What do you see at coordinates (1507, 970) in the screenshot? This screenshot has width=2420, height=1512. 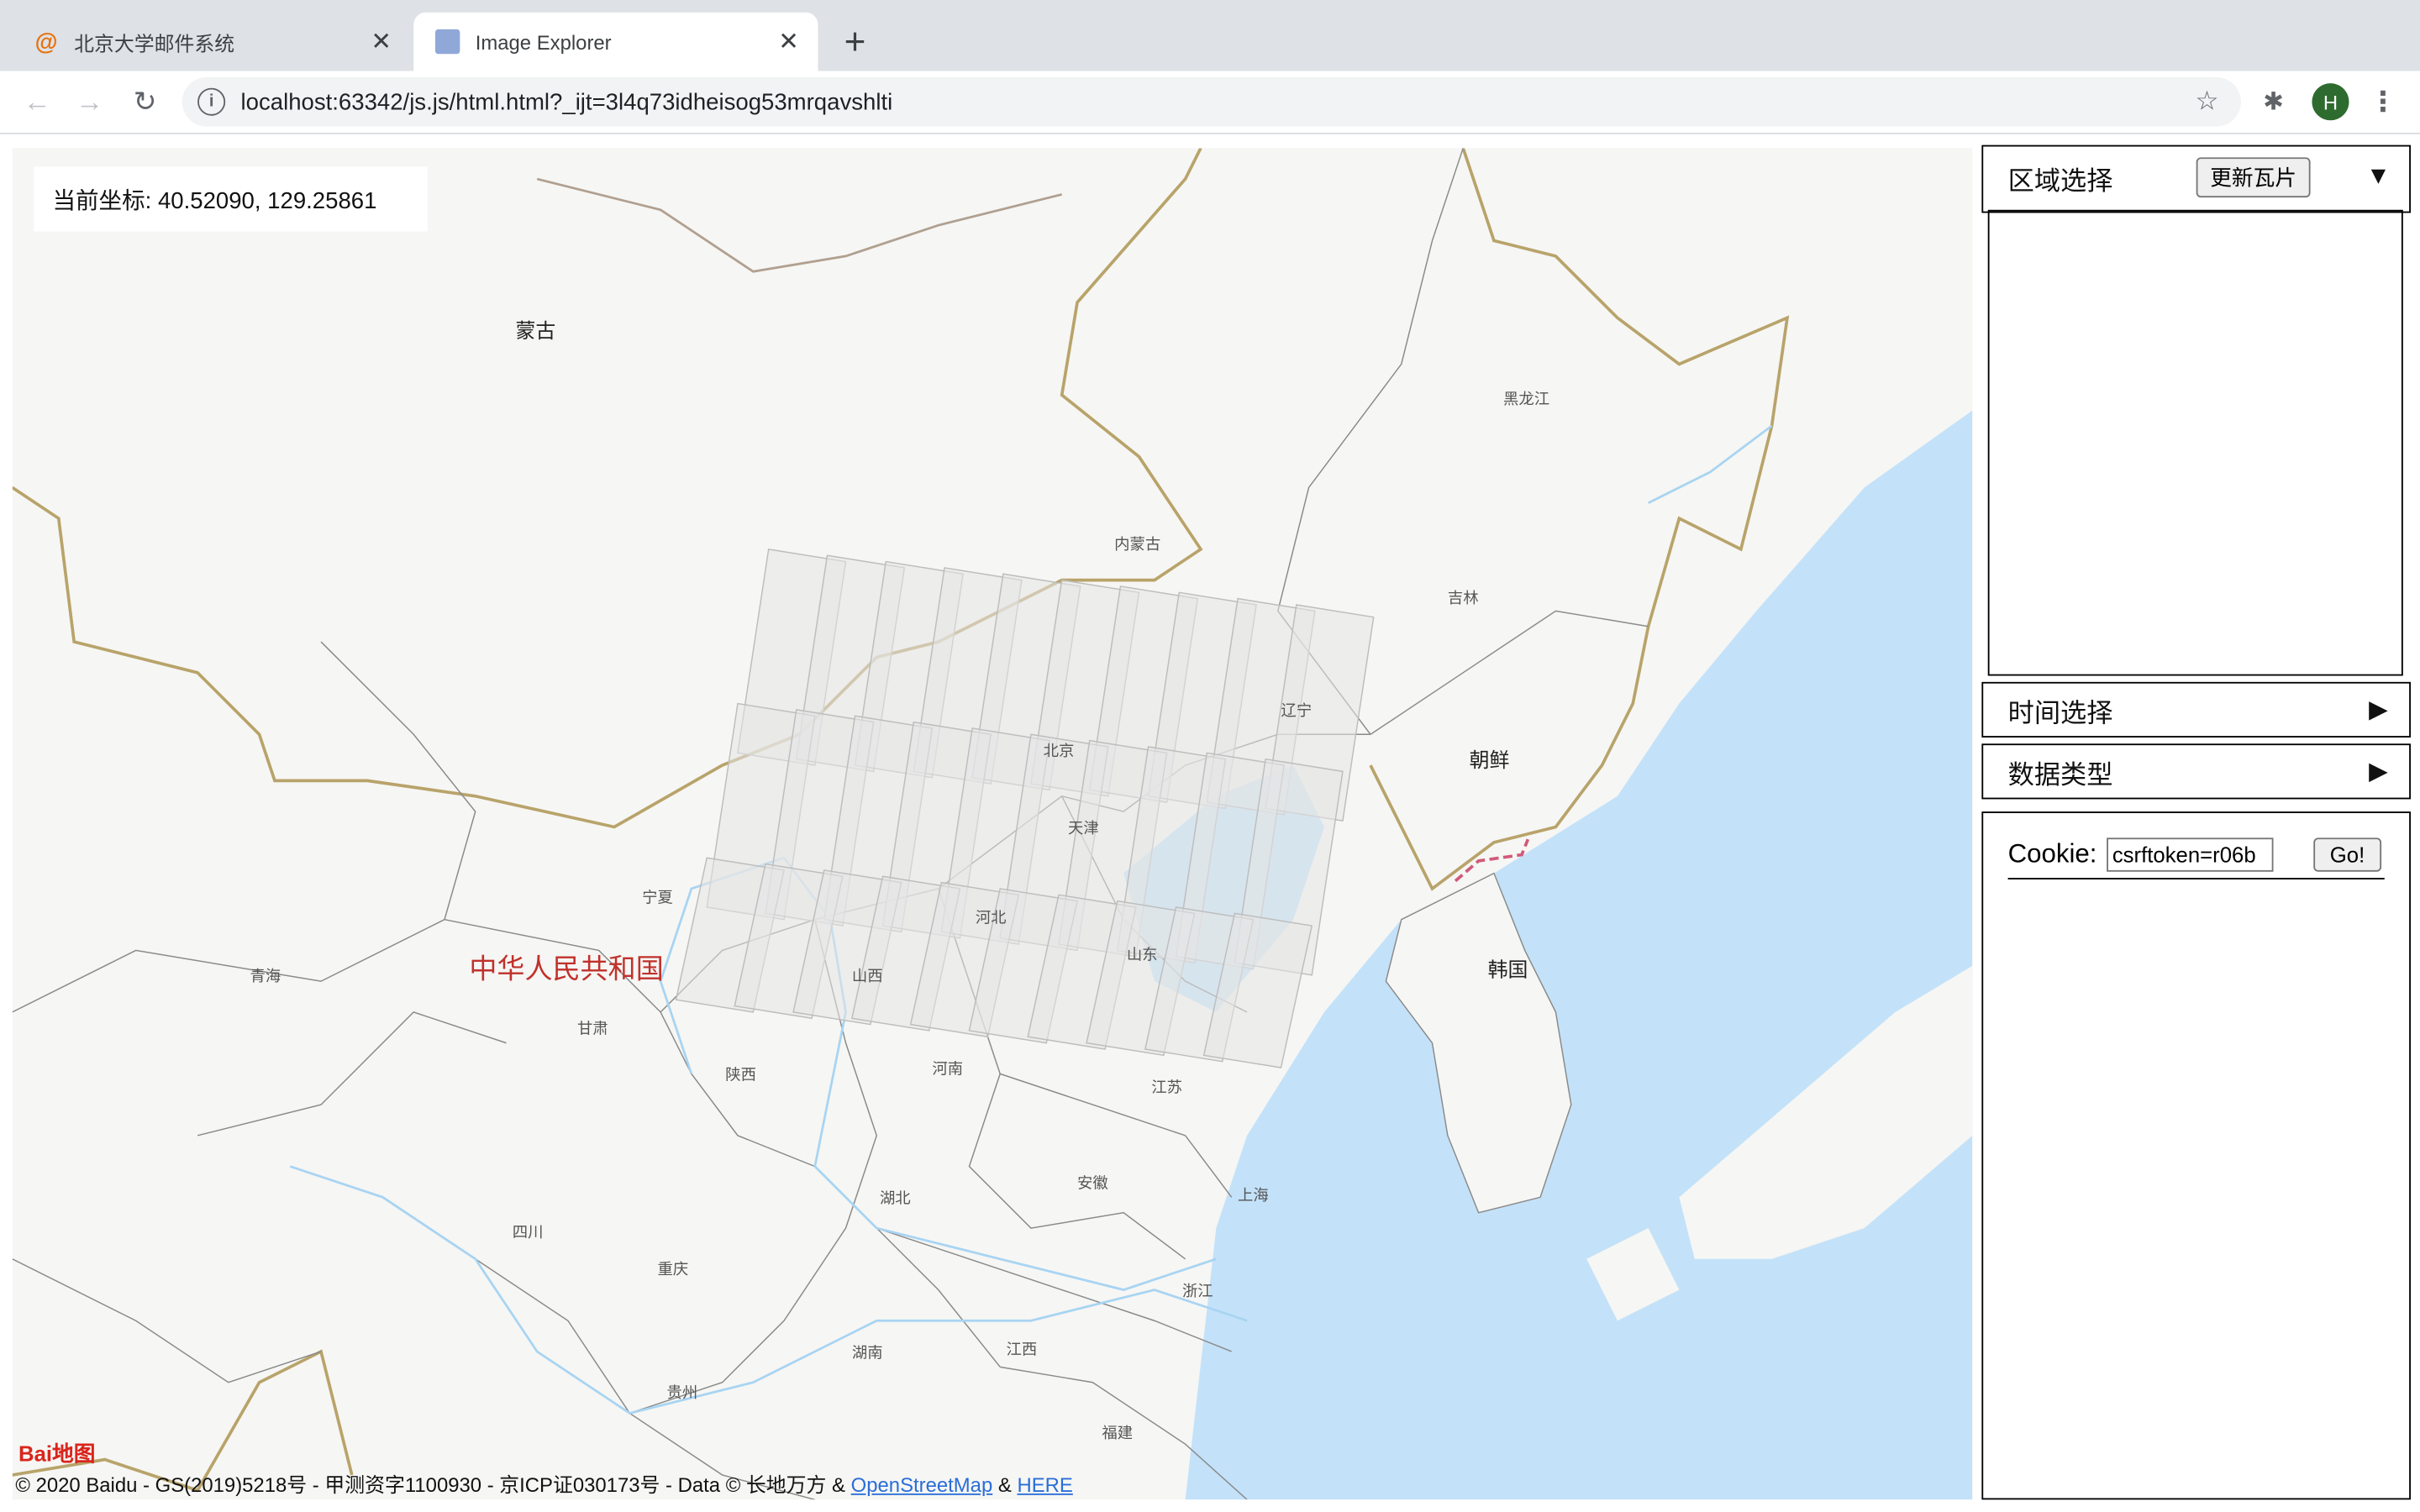 I see `map-label-south-korea: 韩国` at bounding box center [1507, 970].